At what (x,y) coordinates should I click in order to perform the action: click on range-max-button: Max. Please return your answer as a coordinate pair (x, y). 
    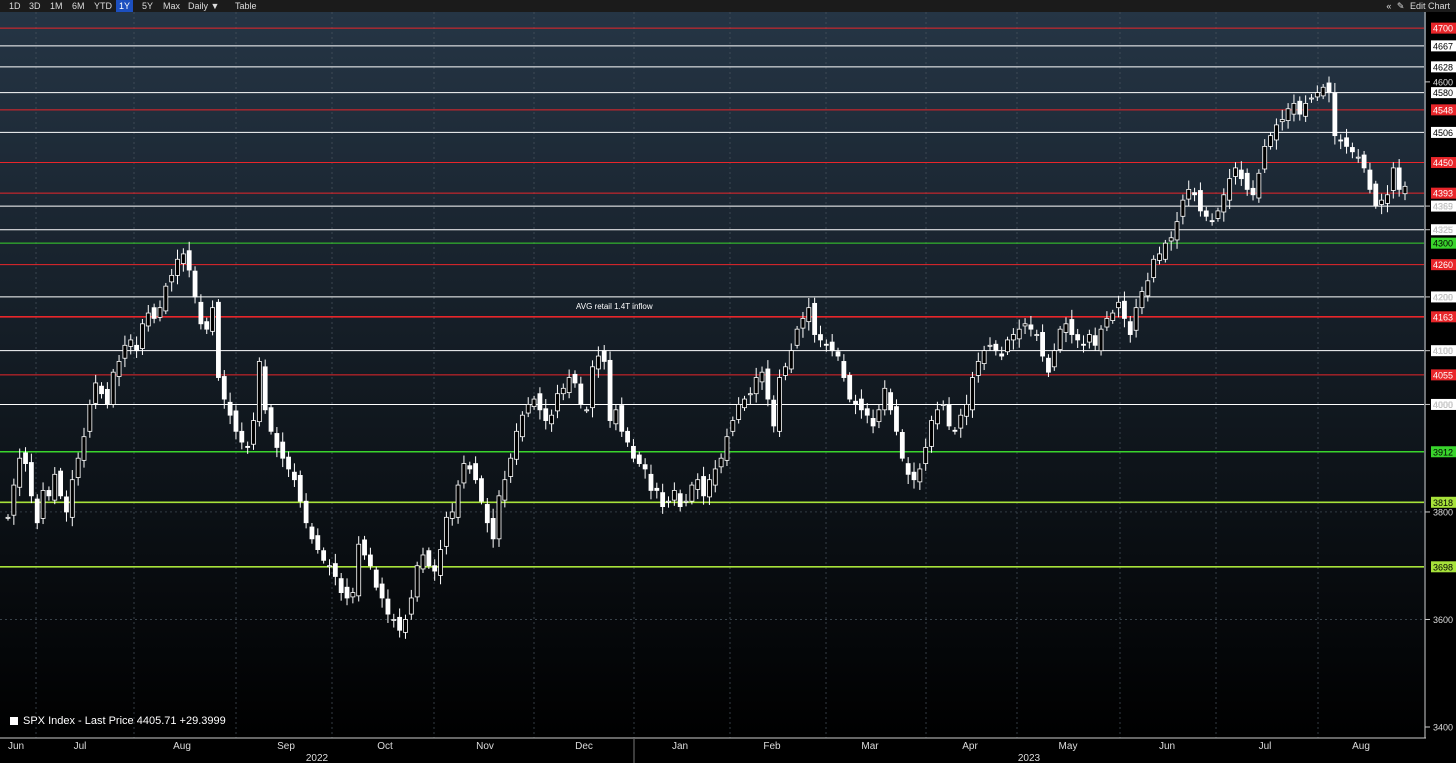
    Looking at the image, I should click on (172, 6).